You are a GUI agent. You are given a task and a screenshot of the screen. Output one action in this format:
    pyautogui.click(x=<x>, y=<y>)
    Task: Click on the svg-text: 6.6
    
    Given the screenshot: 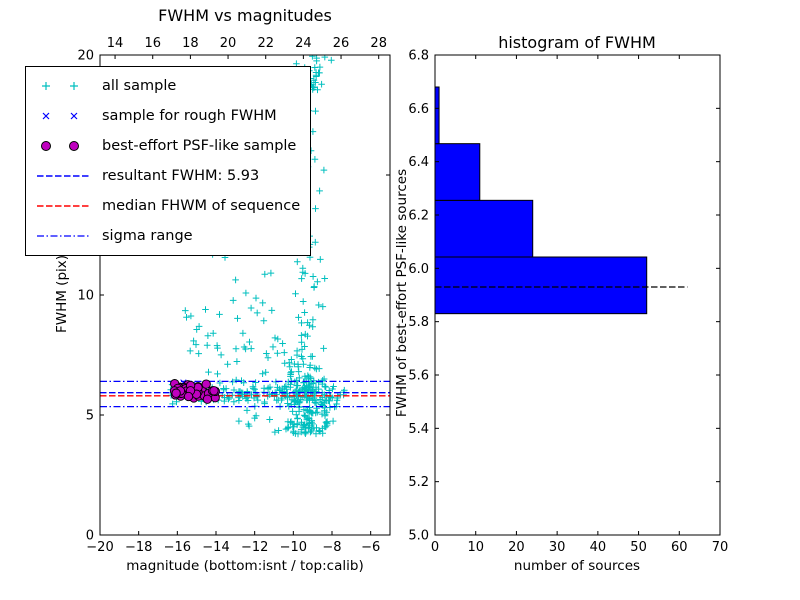 What is the action you would take?
    pyautogui.click(x=418, y=109)
    